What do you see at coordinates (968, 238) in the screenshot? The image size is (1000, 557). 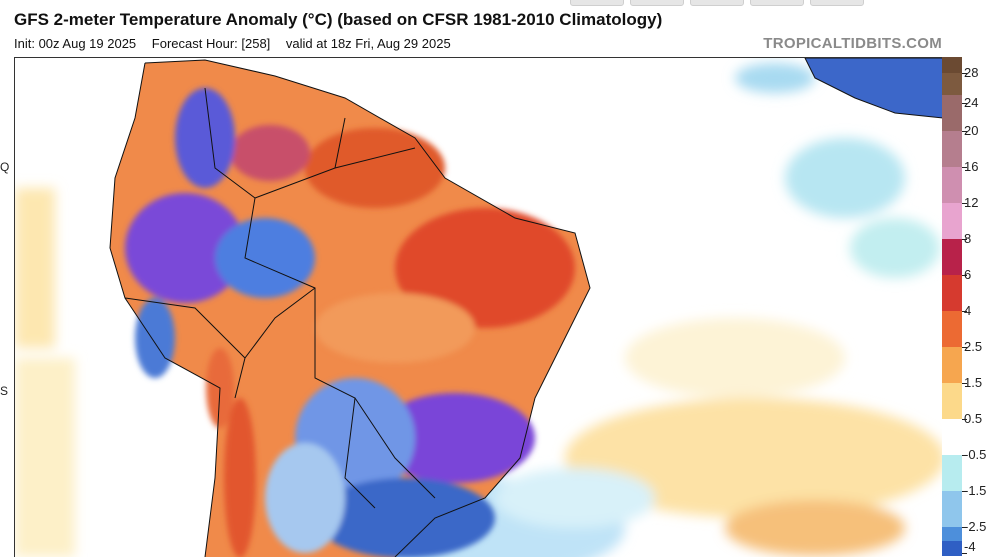 I see `colorbar-label: 8` at bounding box center [968, 238].